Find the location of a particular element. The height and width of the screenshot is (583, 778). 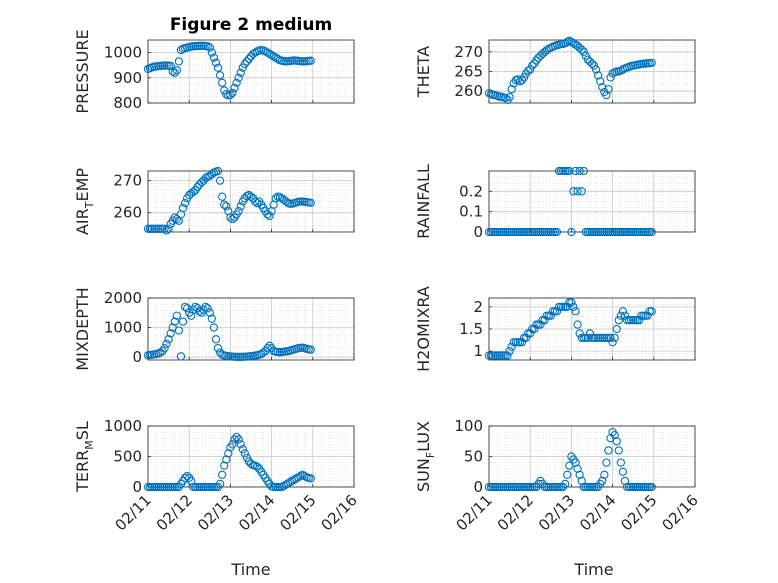

y-axis-label: TERRMSL is located at coordinates (84, 457).